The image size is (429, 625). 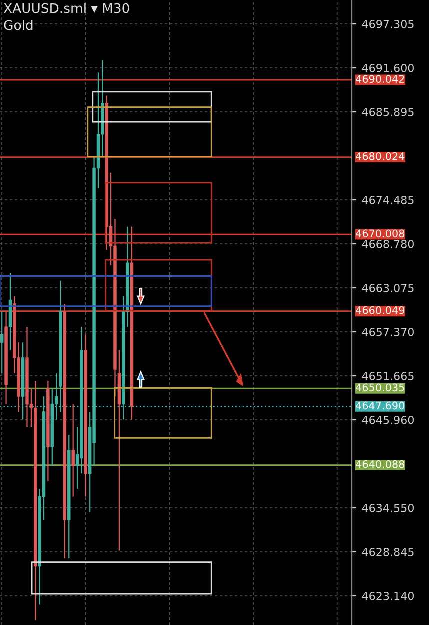 What do you see at coordinates (388, 376) in the screenshot?
I see `y-tick-label: 4651.665` at bounding box center [388, 376].